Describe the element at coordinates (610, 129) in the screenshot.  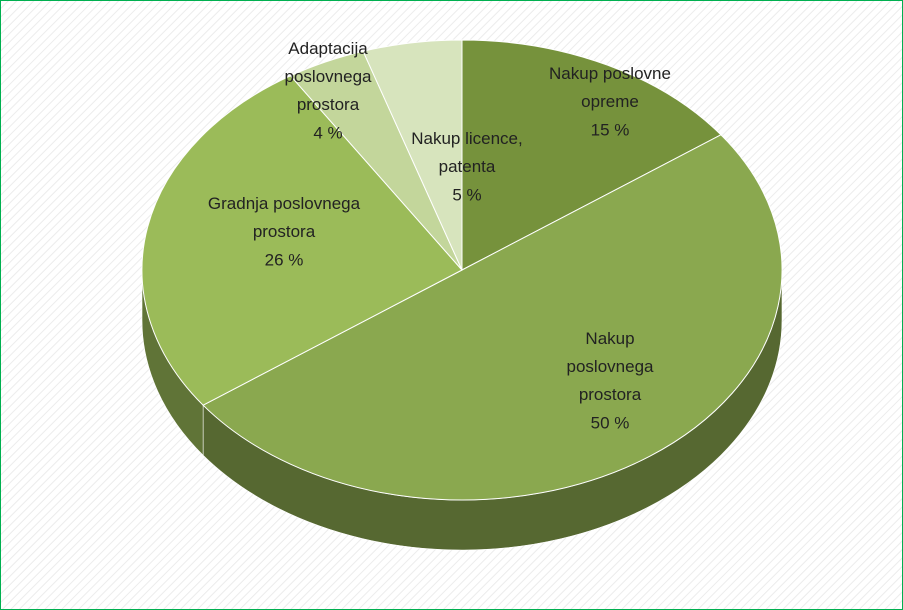
I see `slice-value-label: 15 %` at that location.